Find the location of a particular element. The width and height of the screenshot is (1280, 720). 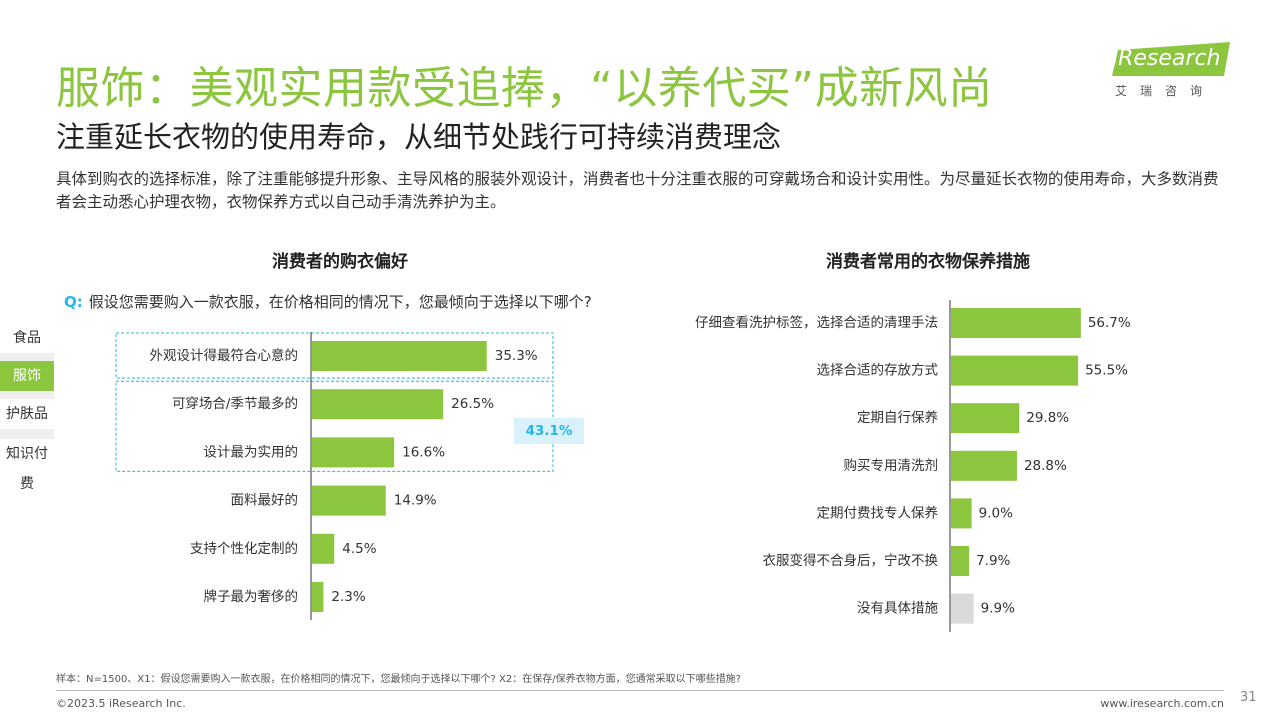

category-label-right-0: 仔细查看洗护标签，选择合适的清理手法 is located at coordinates (816, 322).